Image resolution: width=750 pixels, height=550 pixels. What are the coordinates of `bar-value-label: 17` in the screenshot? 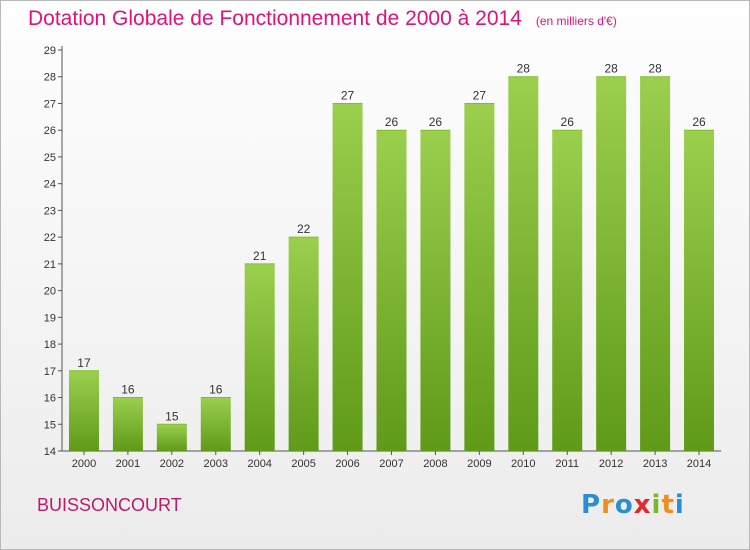 It's located at (84, 363).